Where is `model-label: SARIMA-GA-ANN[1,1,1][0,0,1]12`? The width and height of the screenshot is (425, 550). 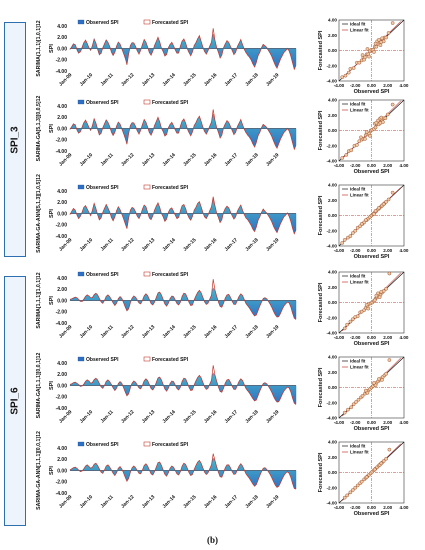 model-label: SARIMA-GA-ANN[1,1,1][0,0,1]12 is located at coordinates (39, 470).